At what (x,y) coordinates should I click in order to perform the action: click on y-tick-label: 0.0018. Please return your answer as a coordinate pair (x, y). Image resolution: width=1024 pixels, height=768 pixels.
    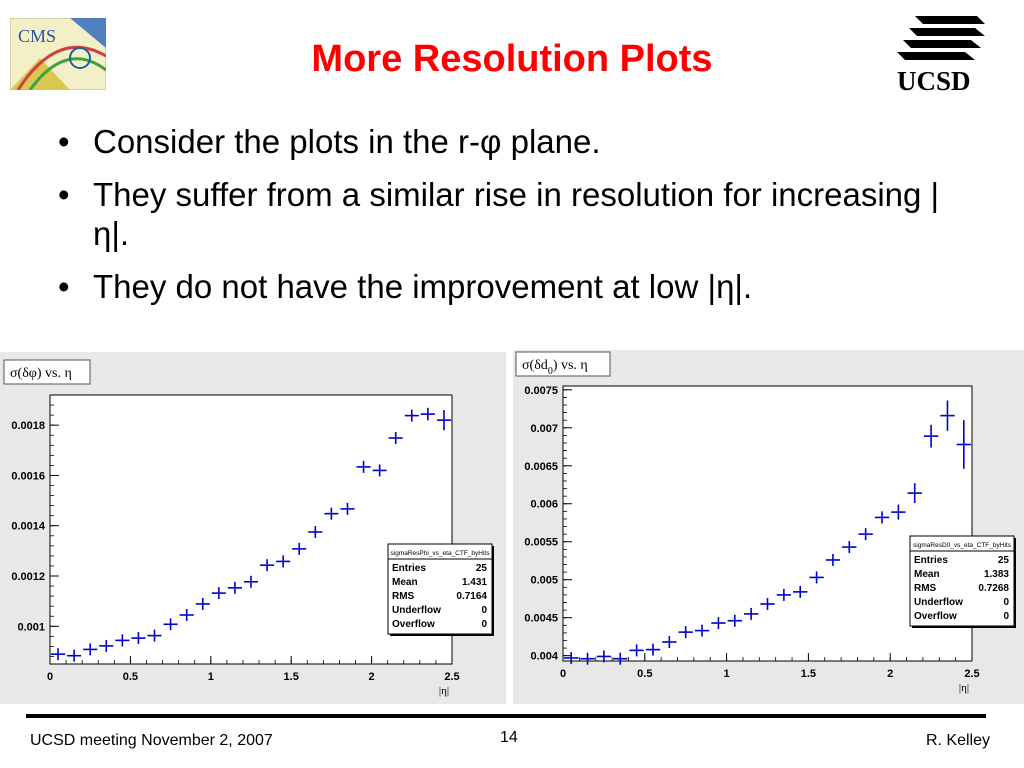
    Looking at the image, I should click on (28, 426).